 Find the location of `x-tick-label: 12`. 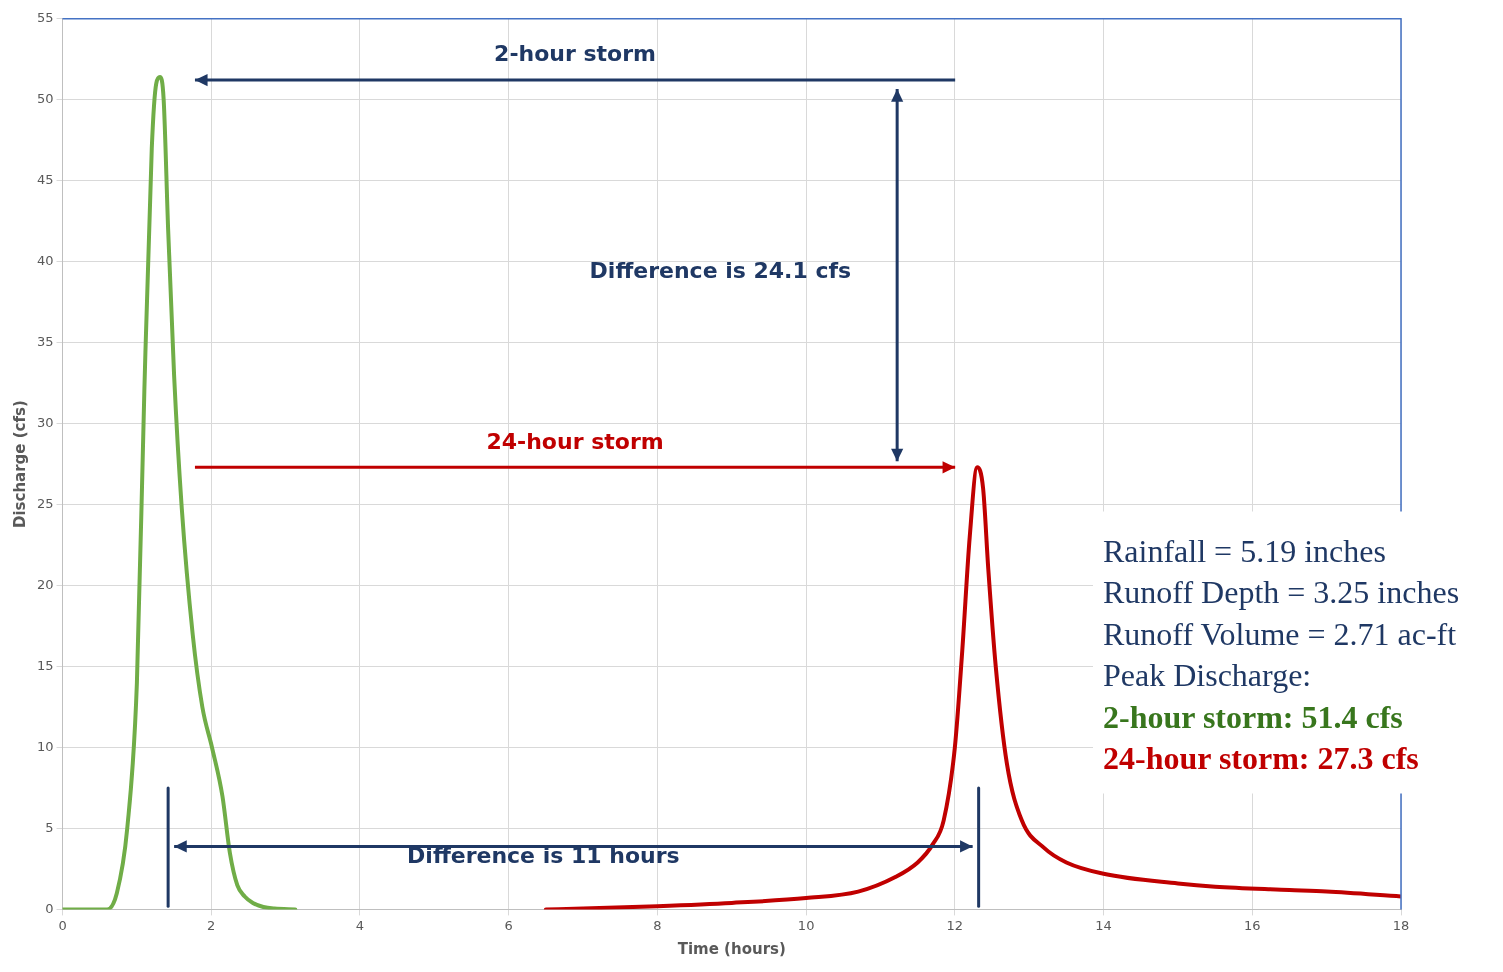

x-tick-label: 12 is located at coordinates (955, 925).